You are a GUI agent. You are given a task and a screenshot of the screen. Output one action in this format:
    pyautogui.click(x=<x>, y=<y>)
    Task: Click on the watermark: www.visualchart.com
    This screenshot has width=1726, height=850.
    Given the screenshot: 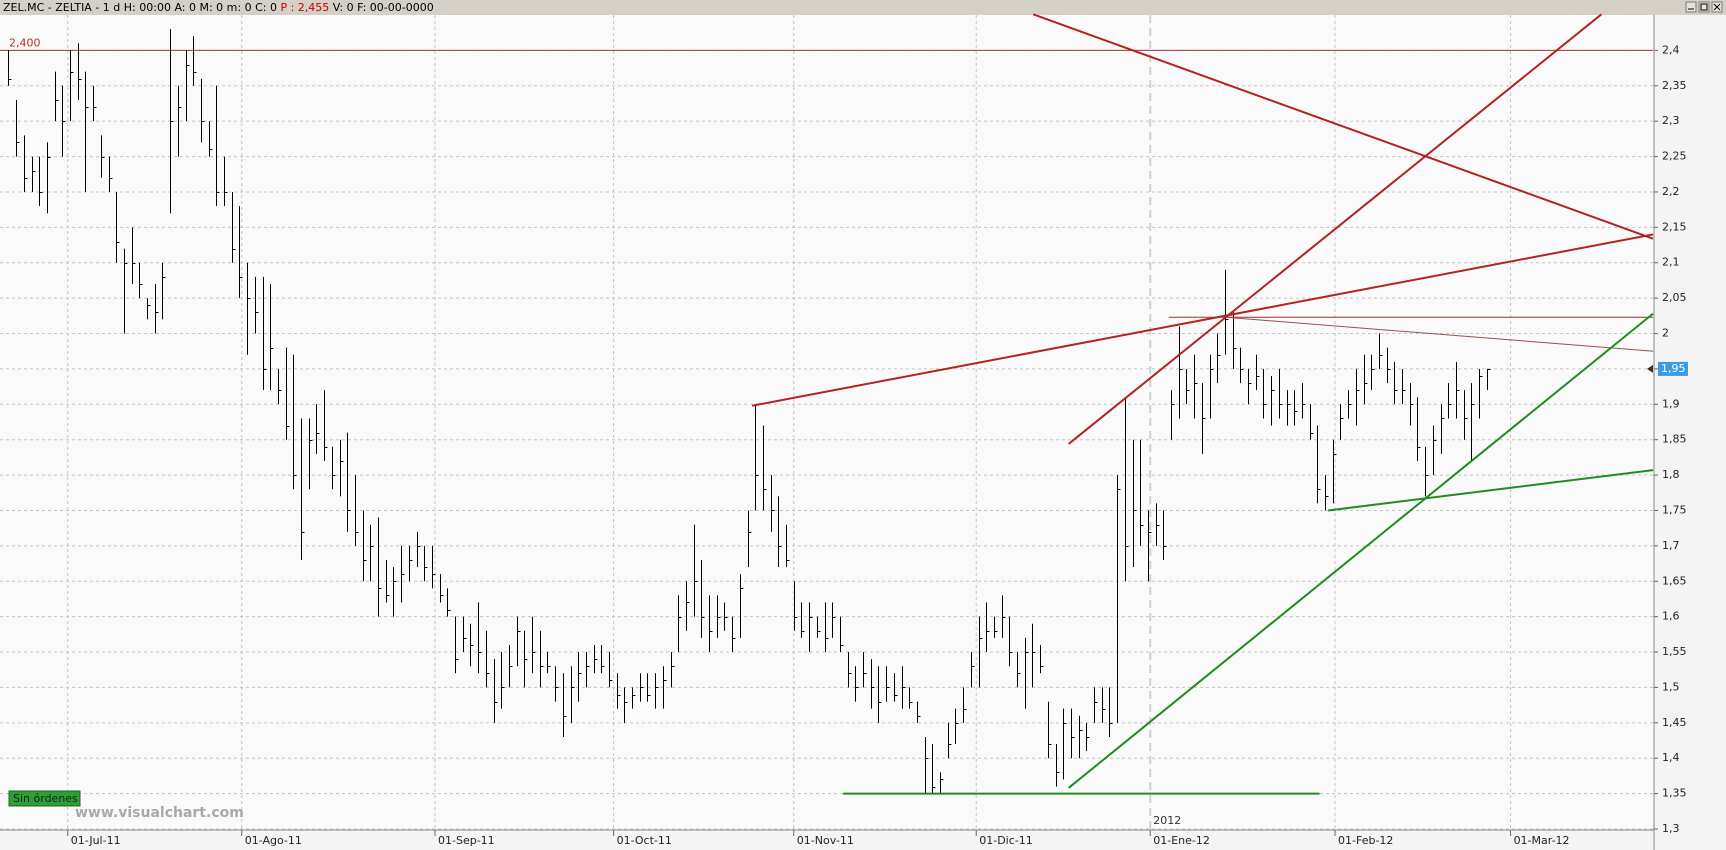 What is the action you would take?
    pyautogui.click(x=159, y=813)
    